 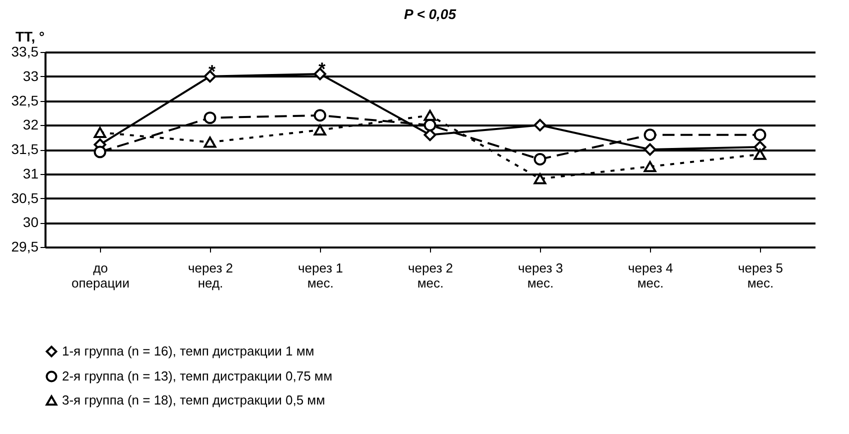 I want to click on y-tick-label: 32, so click(x=30, y=124).